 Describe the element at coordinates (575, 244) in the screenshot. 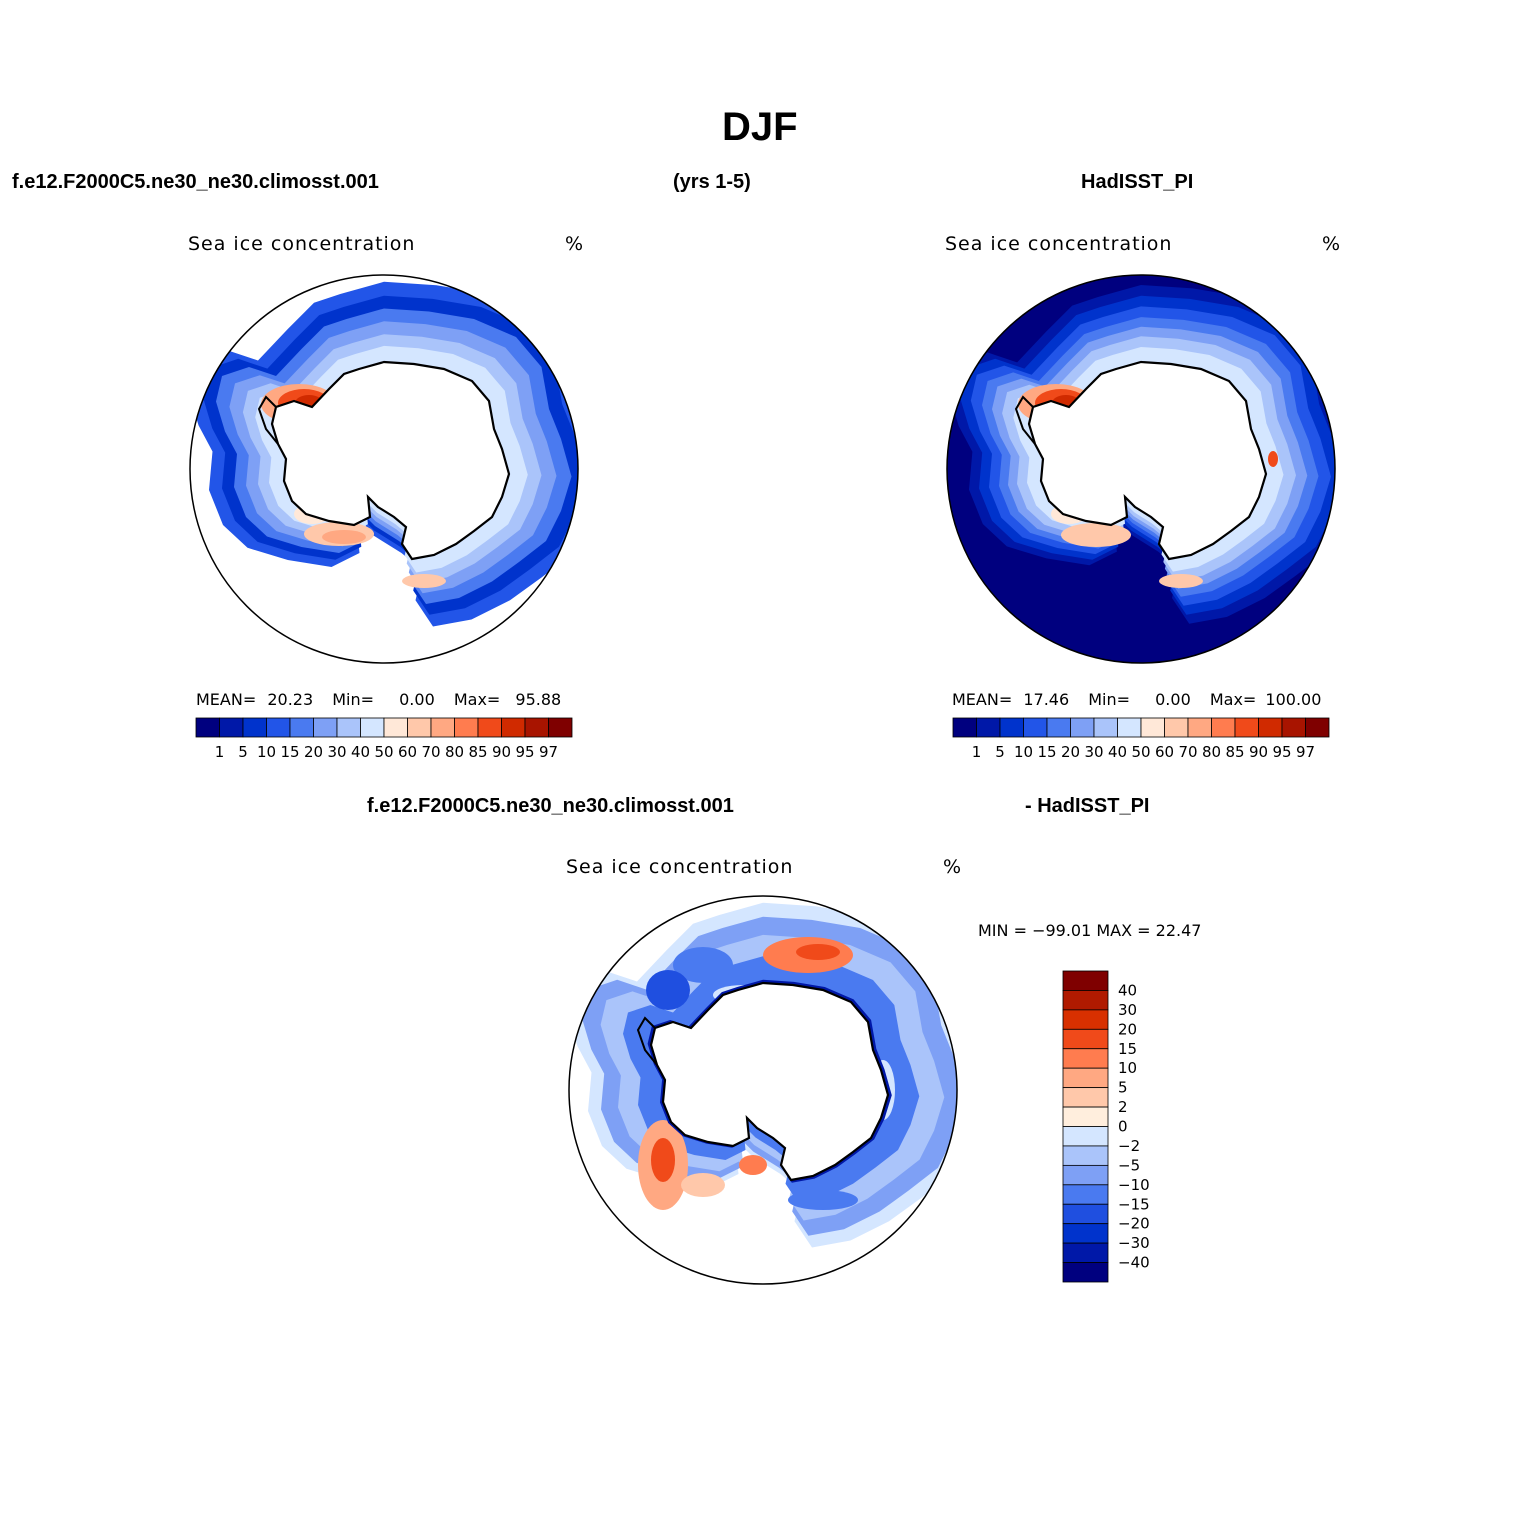

I see `model-panel-units: %` at that location.